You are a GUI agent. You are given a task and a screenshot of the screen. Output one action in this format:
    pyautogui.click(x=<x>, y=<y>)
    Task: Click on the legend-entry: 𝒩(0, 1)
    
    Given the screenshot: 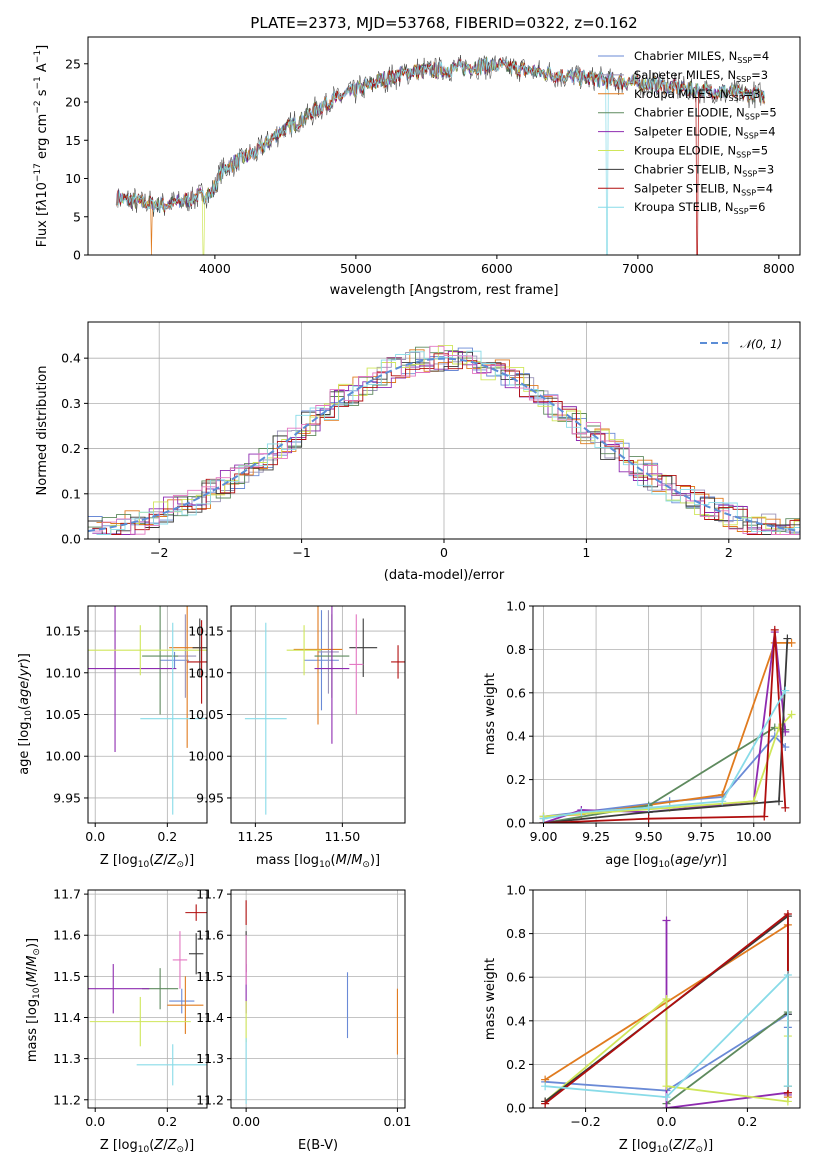 What is the action you would take?
    pyautogui.click(x=761, y=344)
    